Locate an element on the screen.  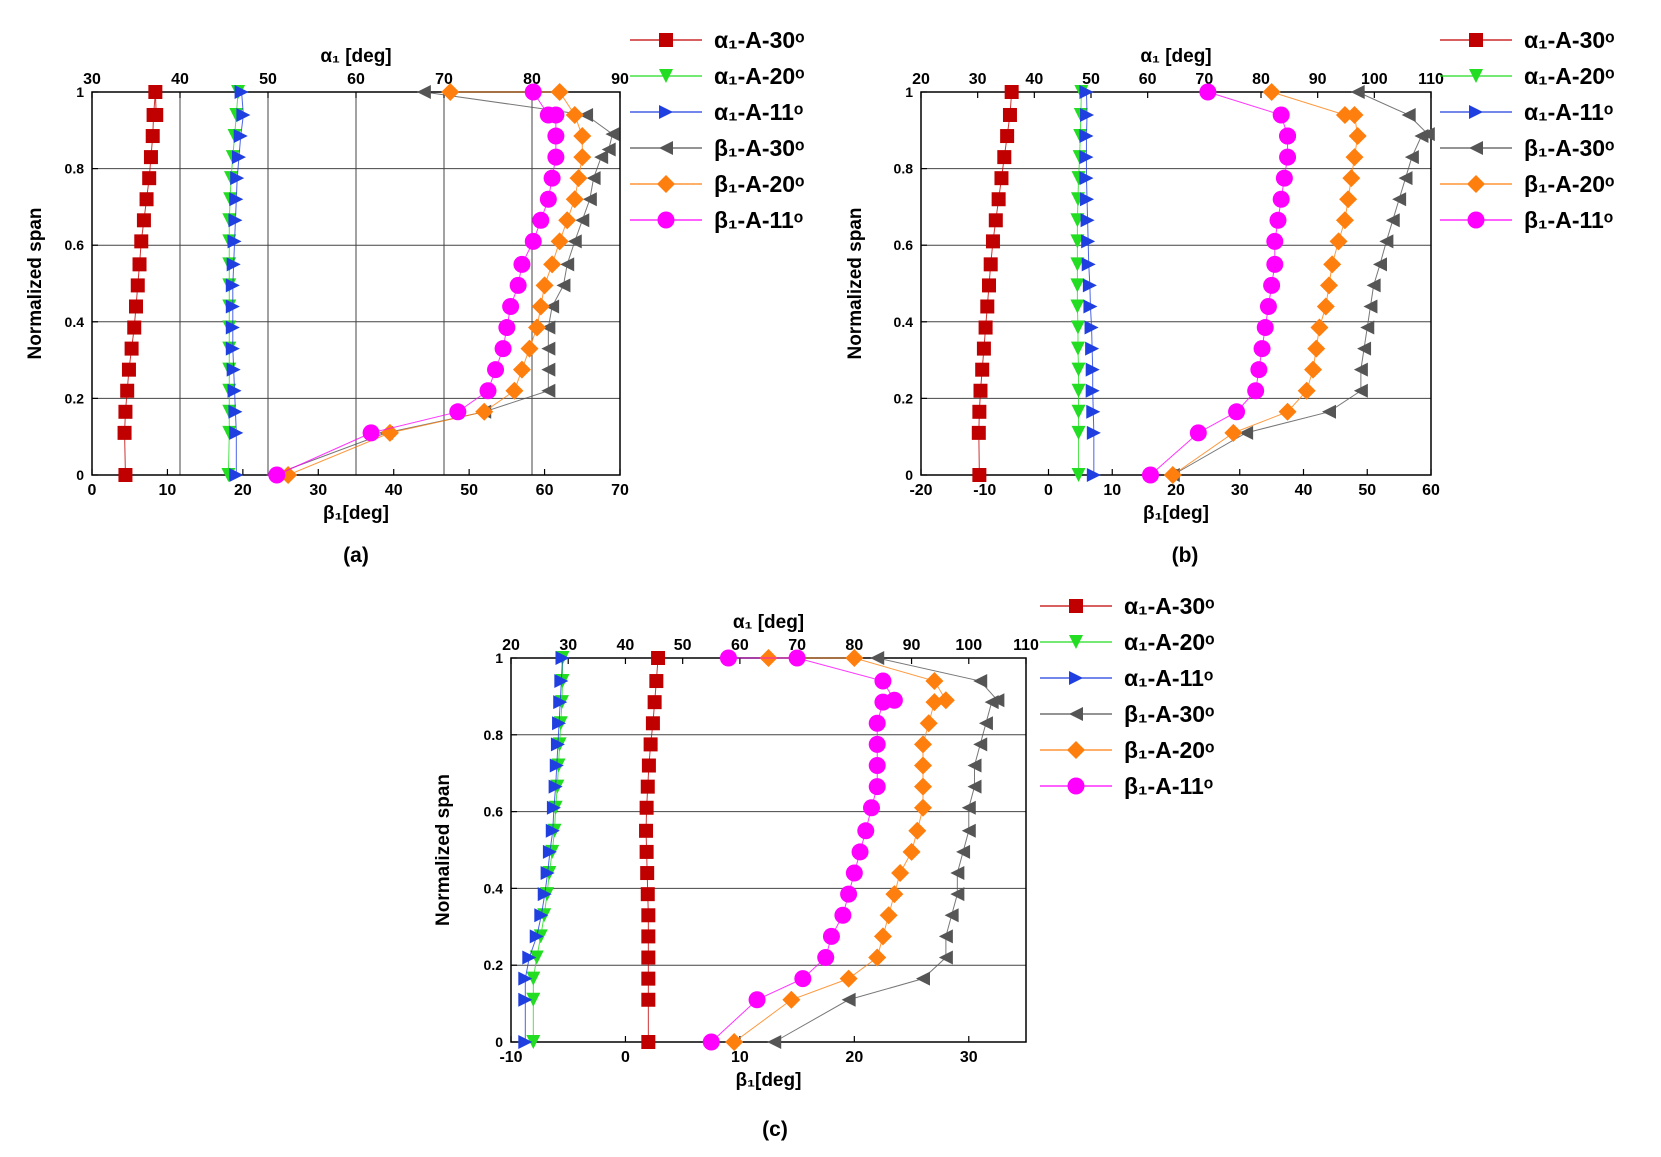
top-x-tick-label: 60 is located at coordinates (1148, 79).